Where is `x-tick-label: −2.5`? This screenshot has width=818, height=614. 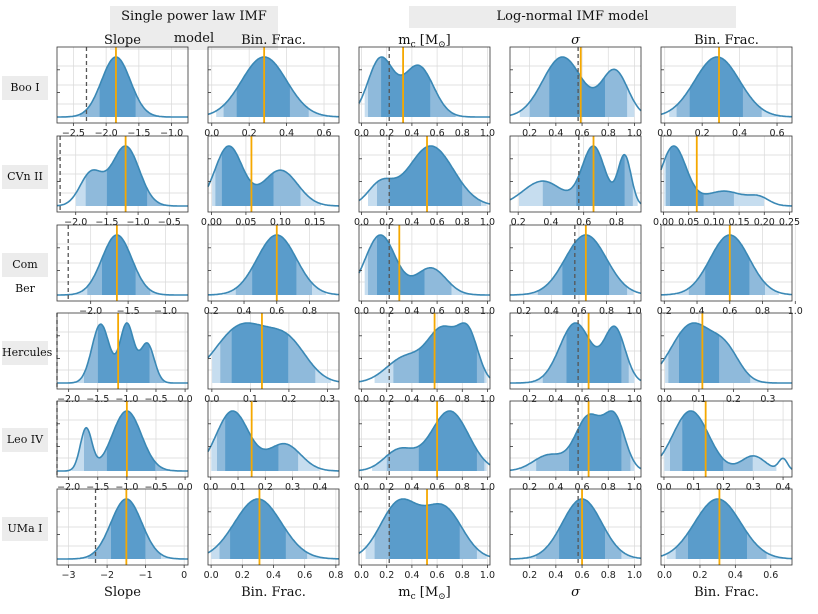
x-tick-label: −2.5 is located at coordinates (73, 133).